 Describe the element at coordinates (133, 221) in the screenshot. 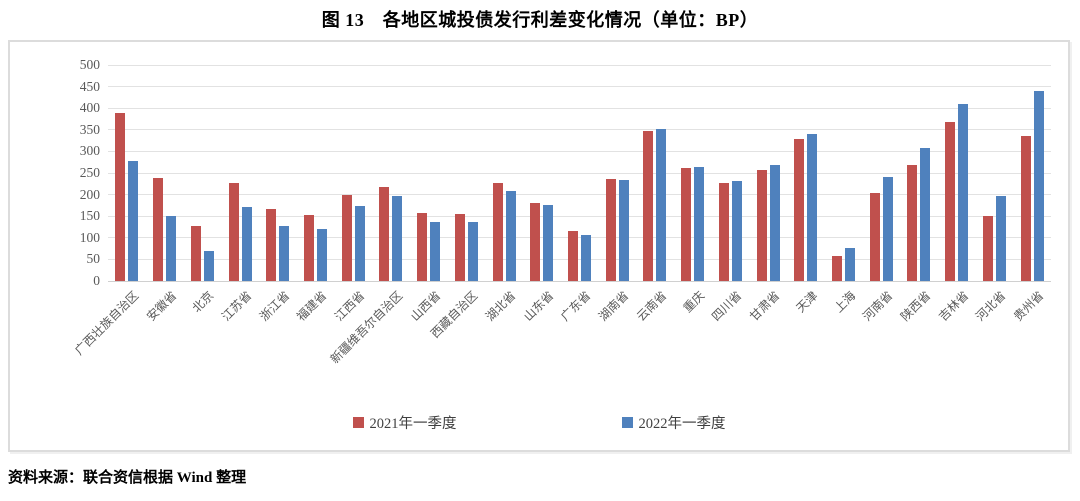

I see `bar-2022年一季度-广西壮族自治区` at that location.